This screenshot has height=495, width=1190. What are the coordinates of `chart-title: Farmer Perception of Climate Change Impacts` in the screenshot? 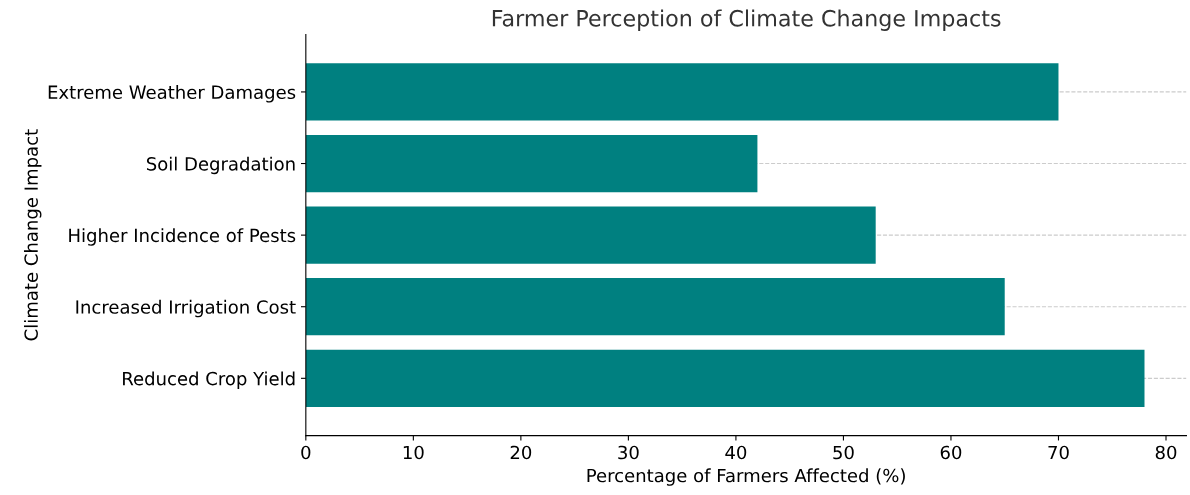 It's located at (746, 20).